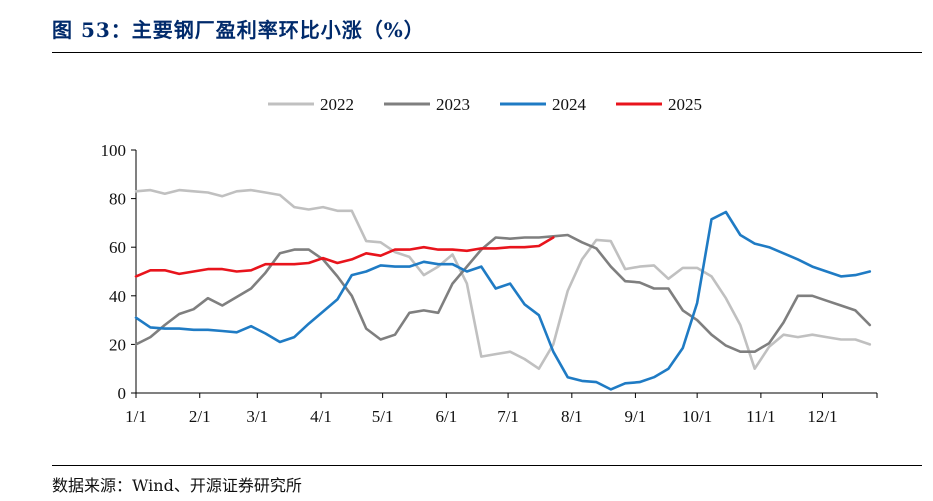 The height and width of the screenshot is (501, 933). Describe the element at coordinates (117, 247) in the screenshot. I see `y-tick-label: 60` at that location.